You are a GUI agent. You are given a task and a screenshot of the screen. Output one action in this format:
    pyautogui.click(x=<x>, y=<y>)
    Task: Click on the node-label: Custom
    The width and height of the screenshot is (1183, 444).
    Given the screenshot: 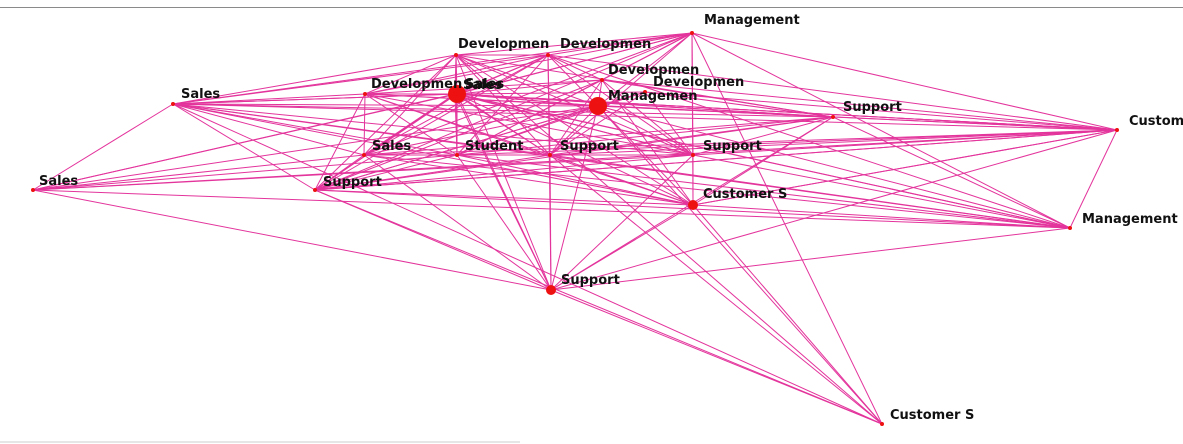 What is the action you would take?
    pyautogui.click(x=1156, y=121)
    